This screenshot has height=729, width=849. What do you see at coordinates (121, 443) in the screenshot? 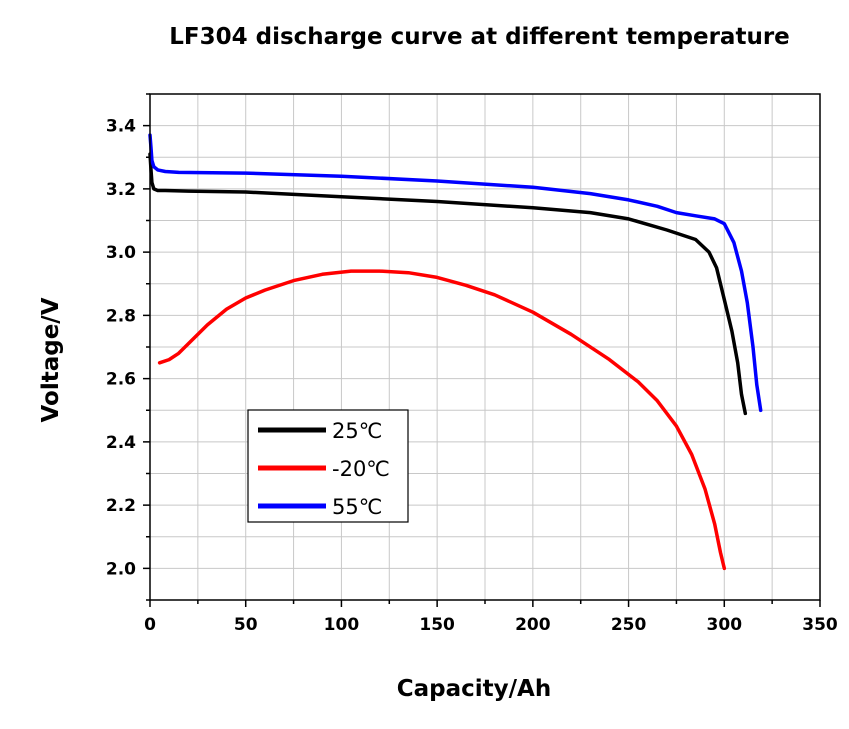
I see `y-tick-label: 2.4` at bounding box center [121, 443].